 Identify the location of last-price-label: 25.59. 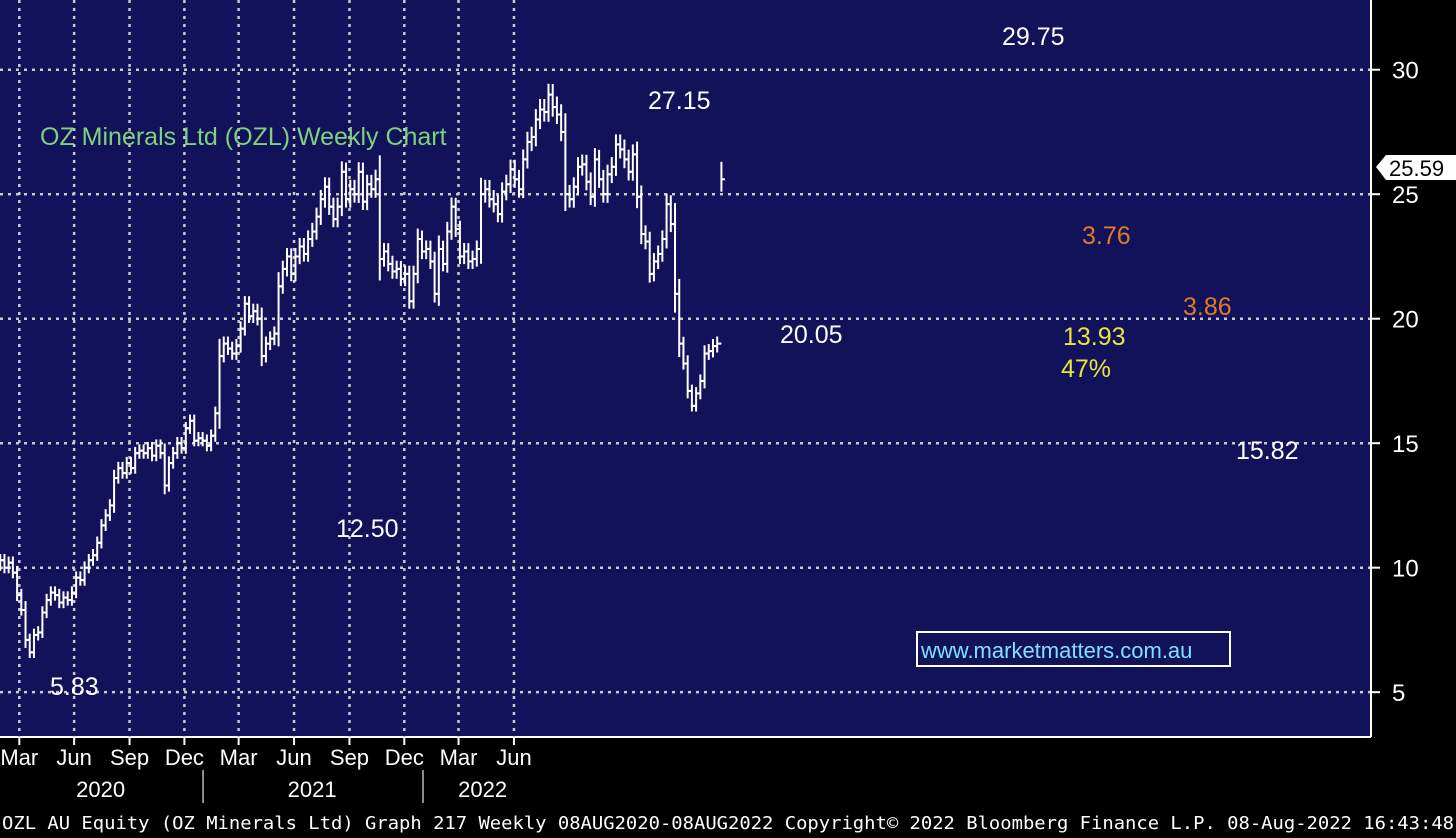
(1416, 168).